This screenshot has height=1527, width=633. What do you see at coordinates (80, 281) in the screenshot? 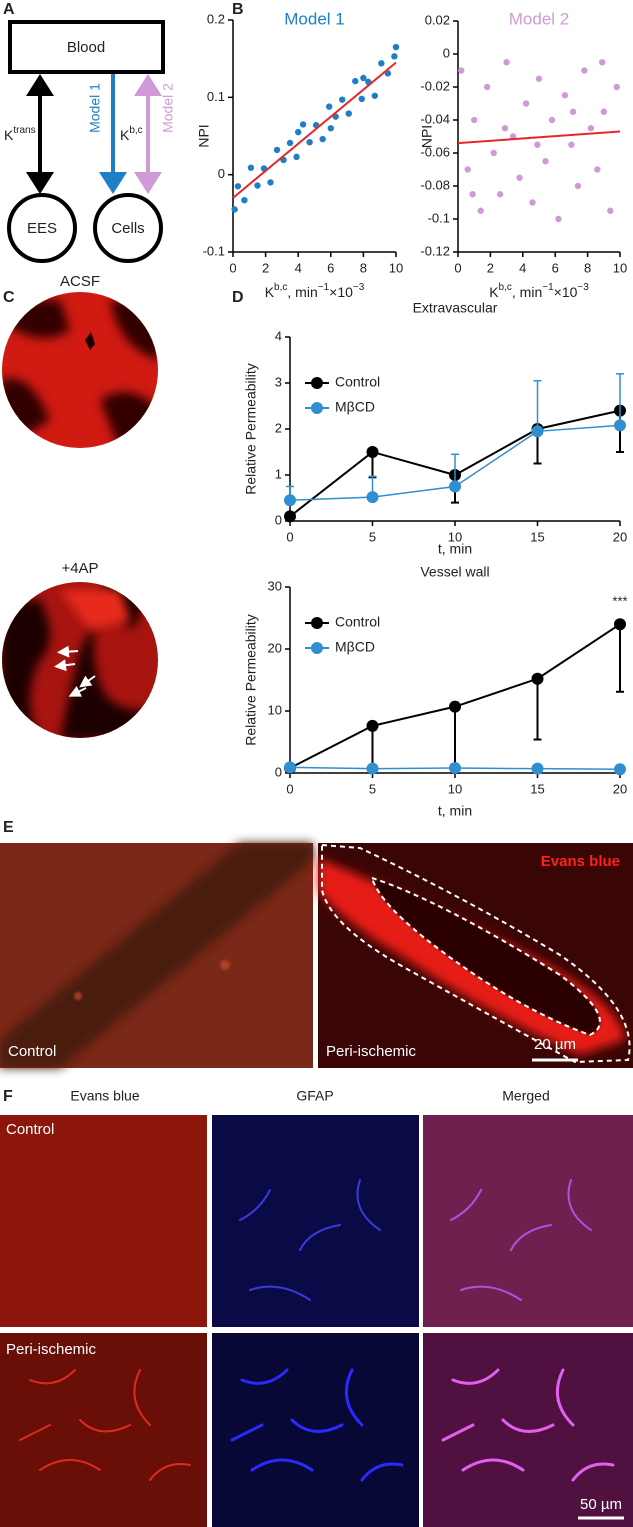
I see `image-title: ACSF` at bounding box center [80, 281].